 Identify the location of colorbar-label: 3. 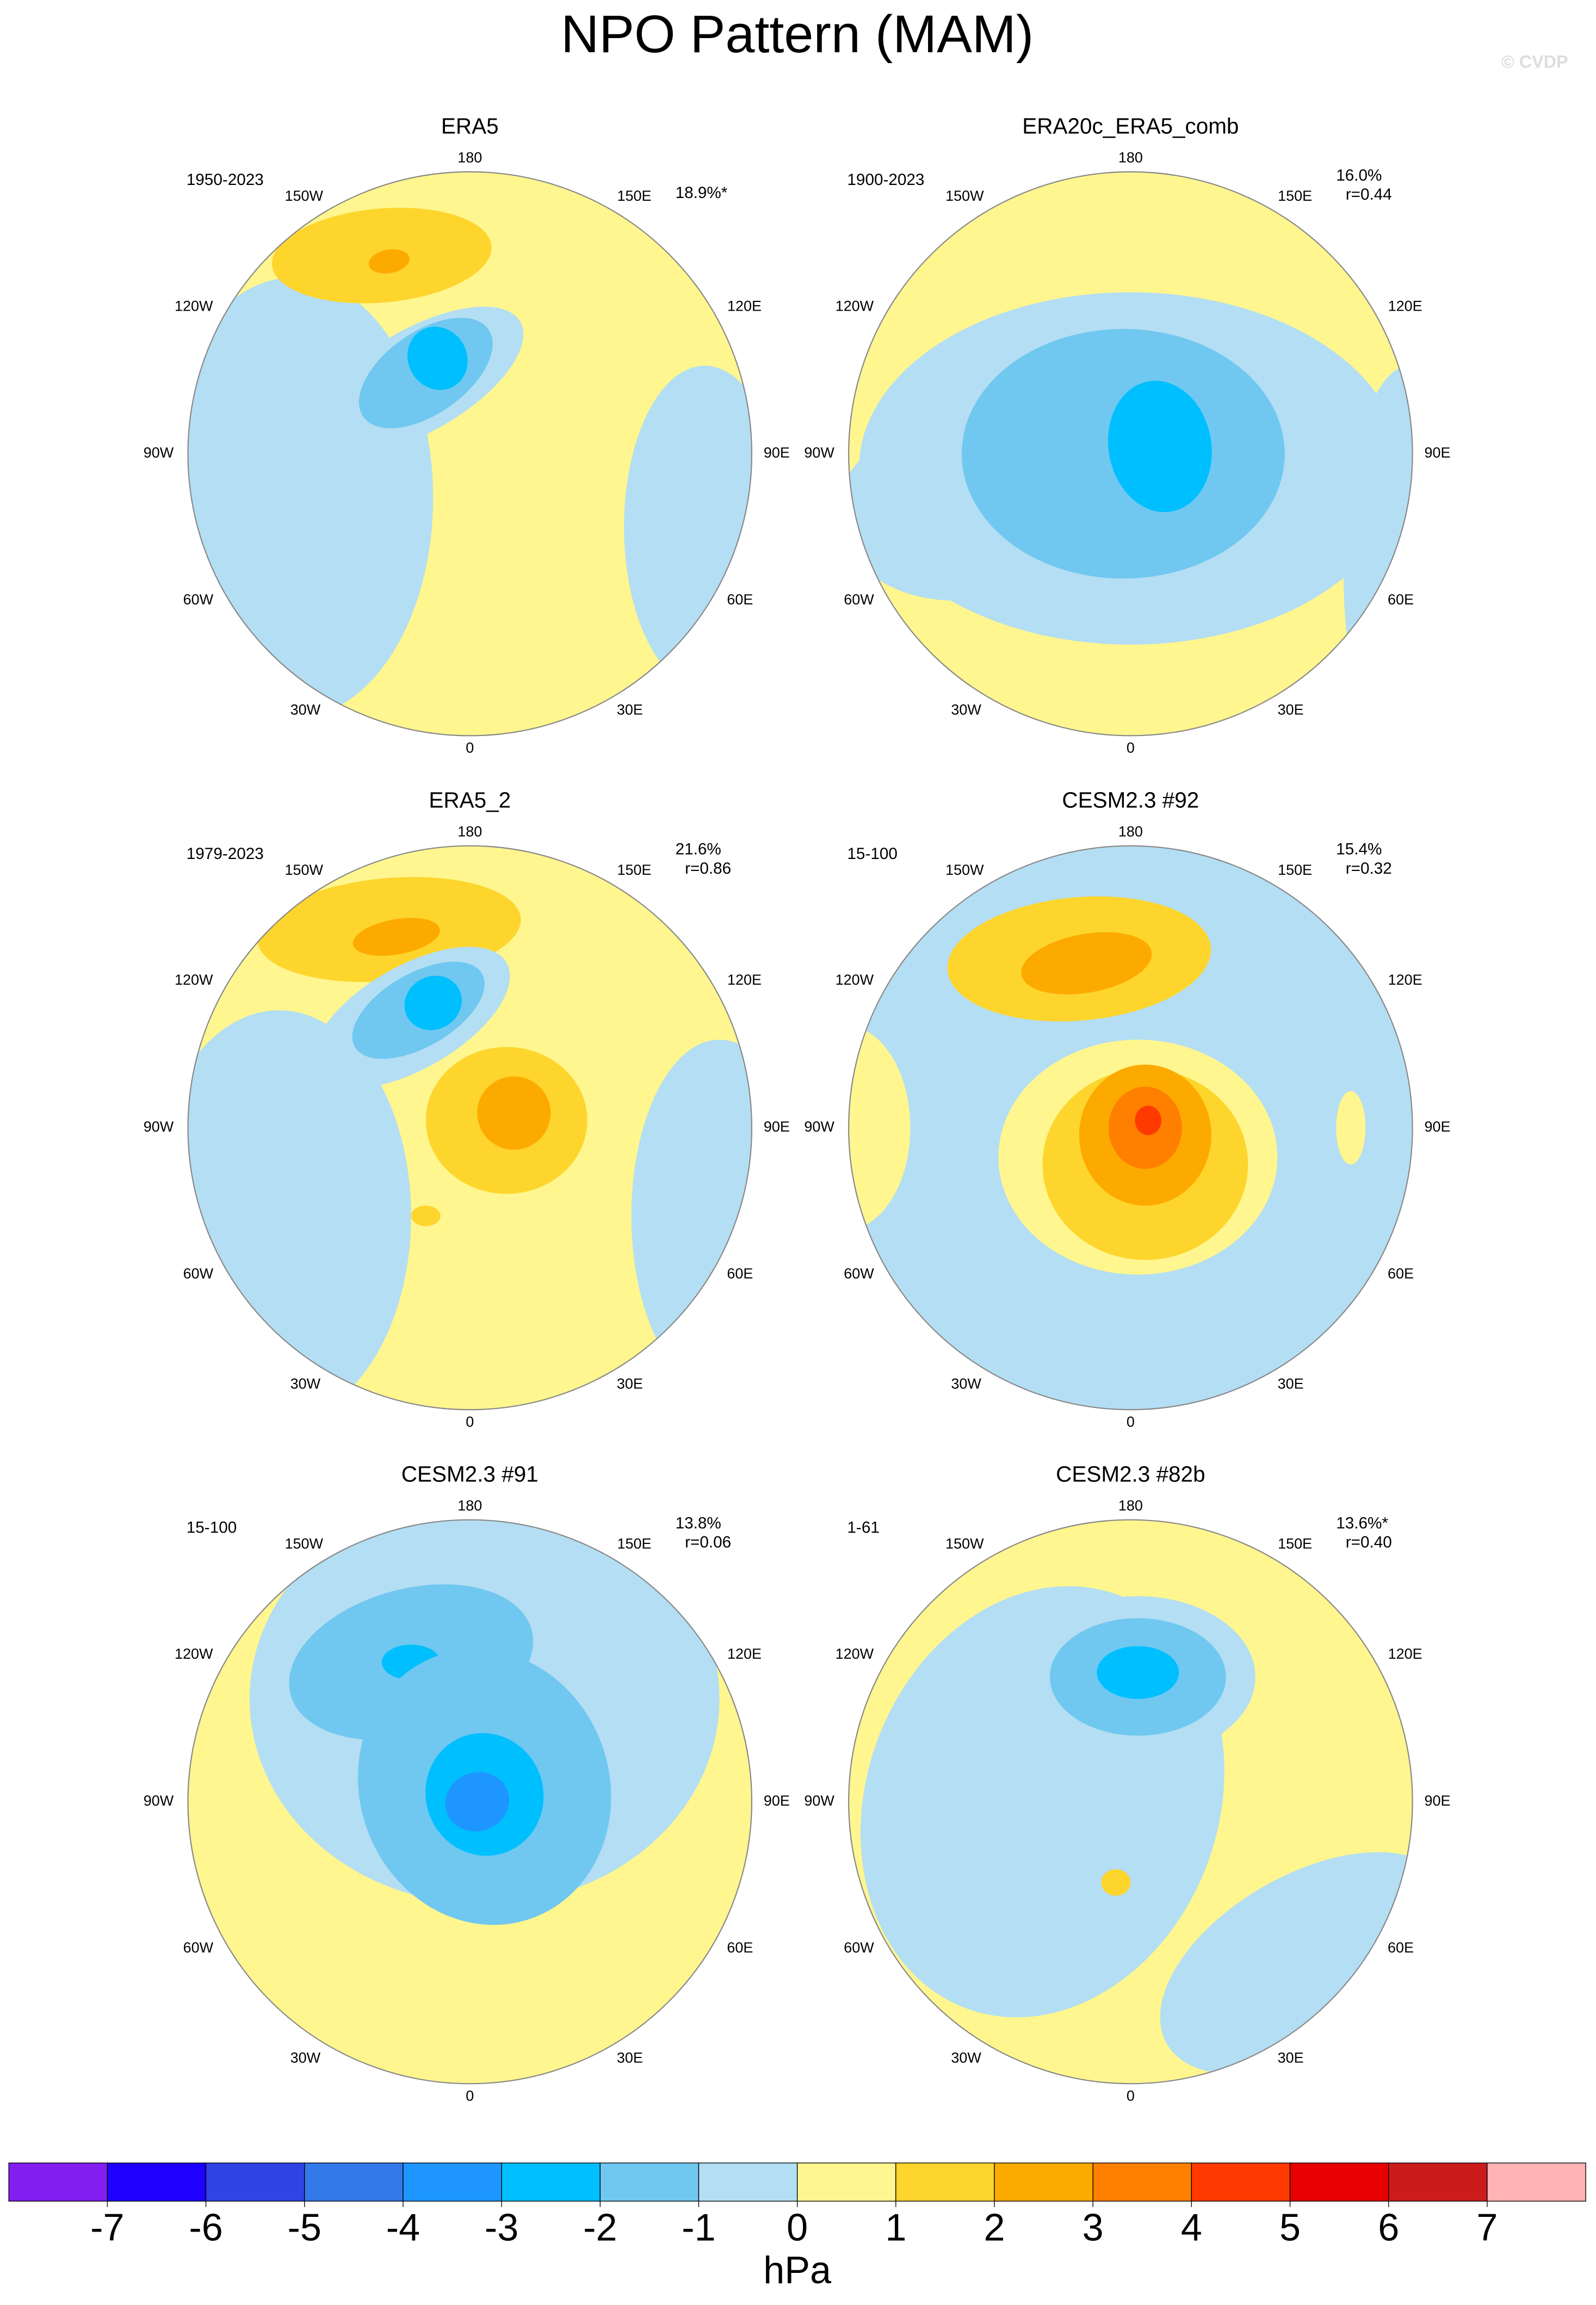
(1093, 2227).